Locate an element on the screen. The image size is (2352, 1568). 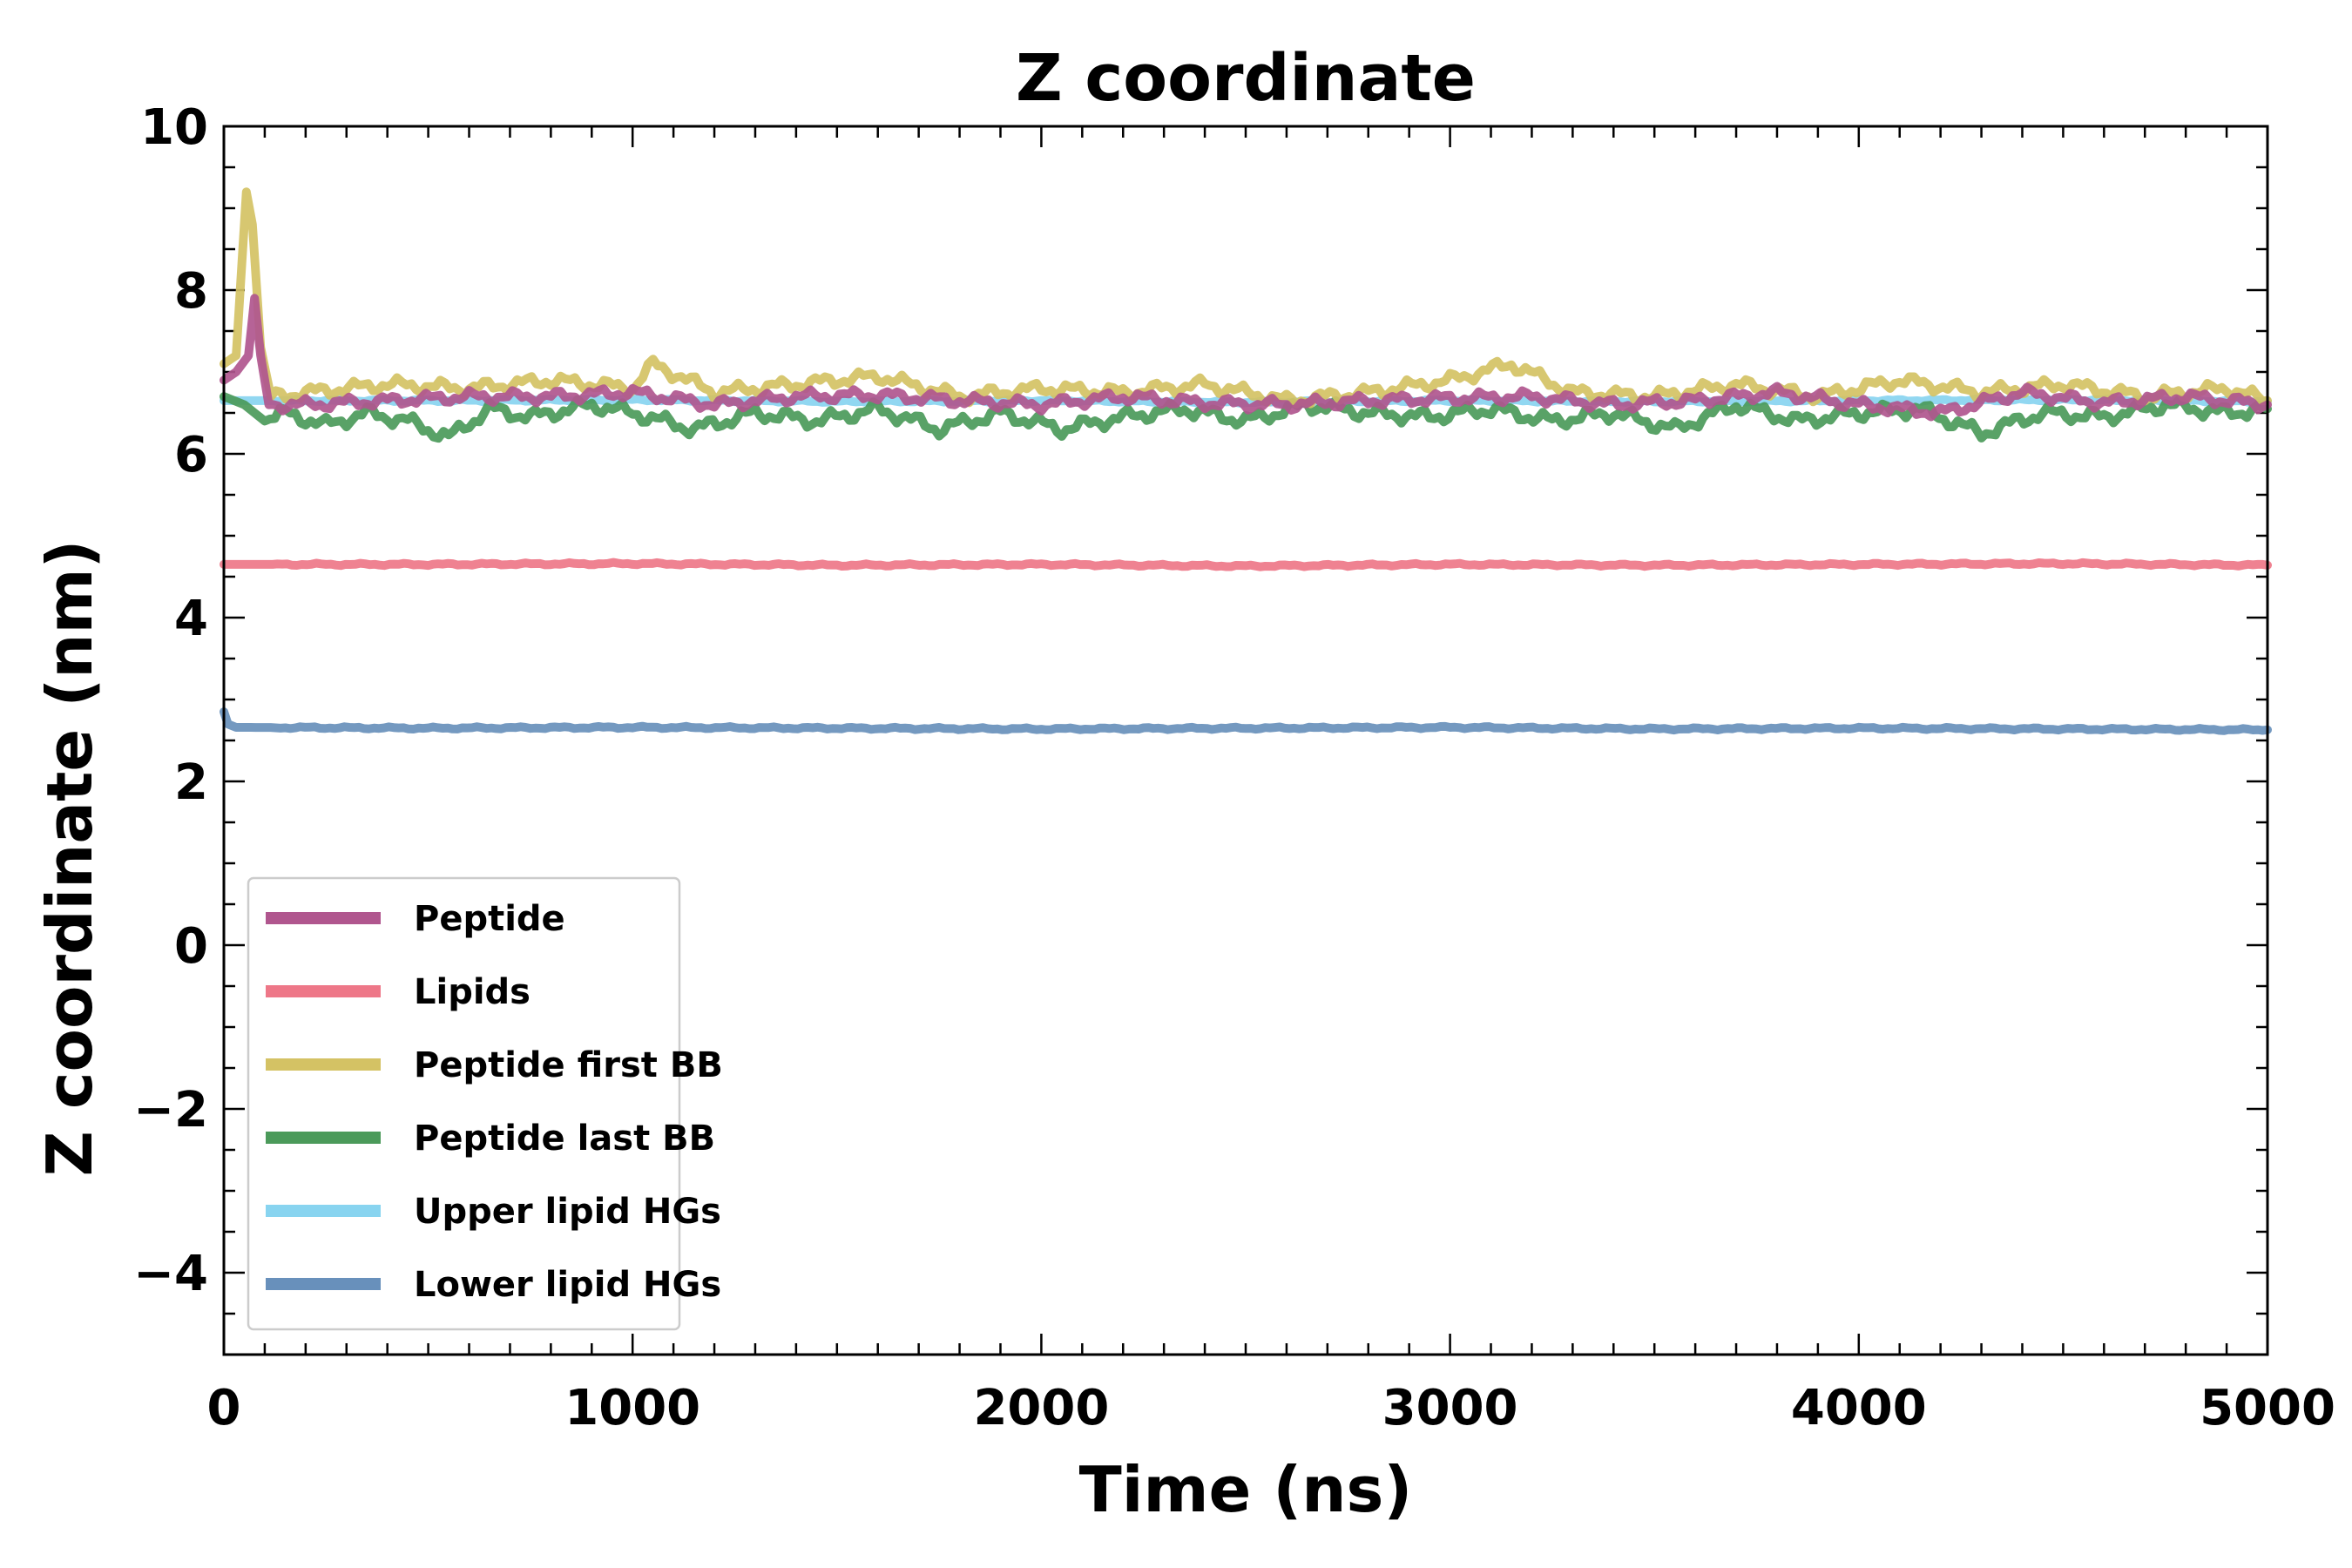
legend-label: Lower lipid HGs is located at coordinates (567, 1285).